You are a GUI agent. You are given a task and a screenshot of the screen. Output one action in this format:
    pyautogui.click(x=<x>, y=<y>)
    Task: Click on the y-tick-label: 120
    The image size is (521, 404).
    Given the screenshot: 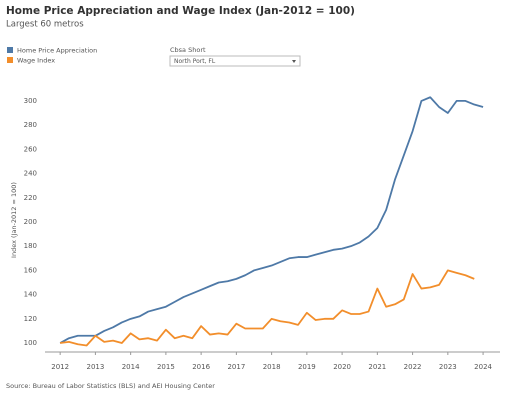 What is the action you would take?
    pyautogui.click(x=30, y=319)
    